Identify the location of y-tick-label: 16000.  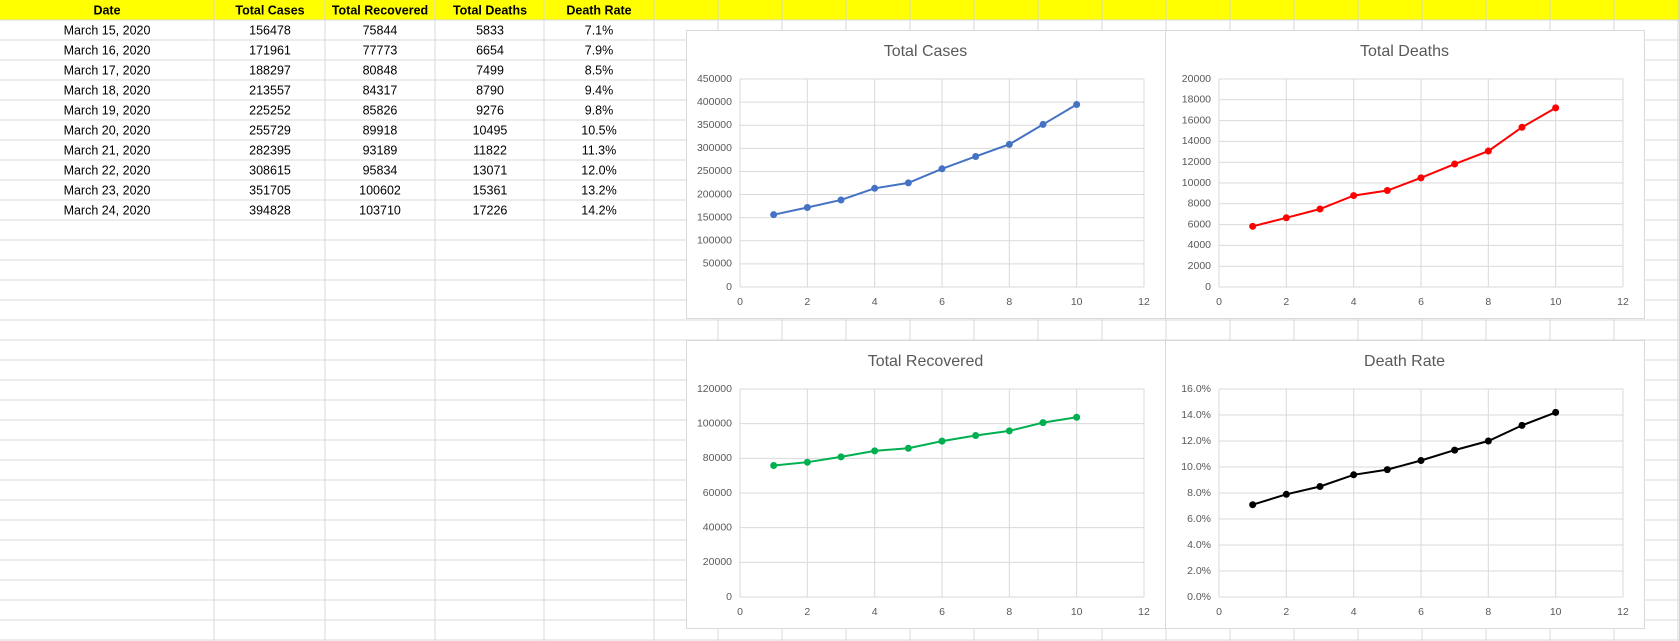
(1196, 120).